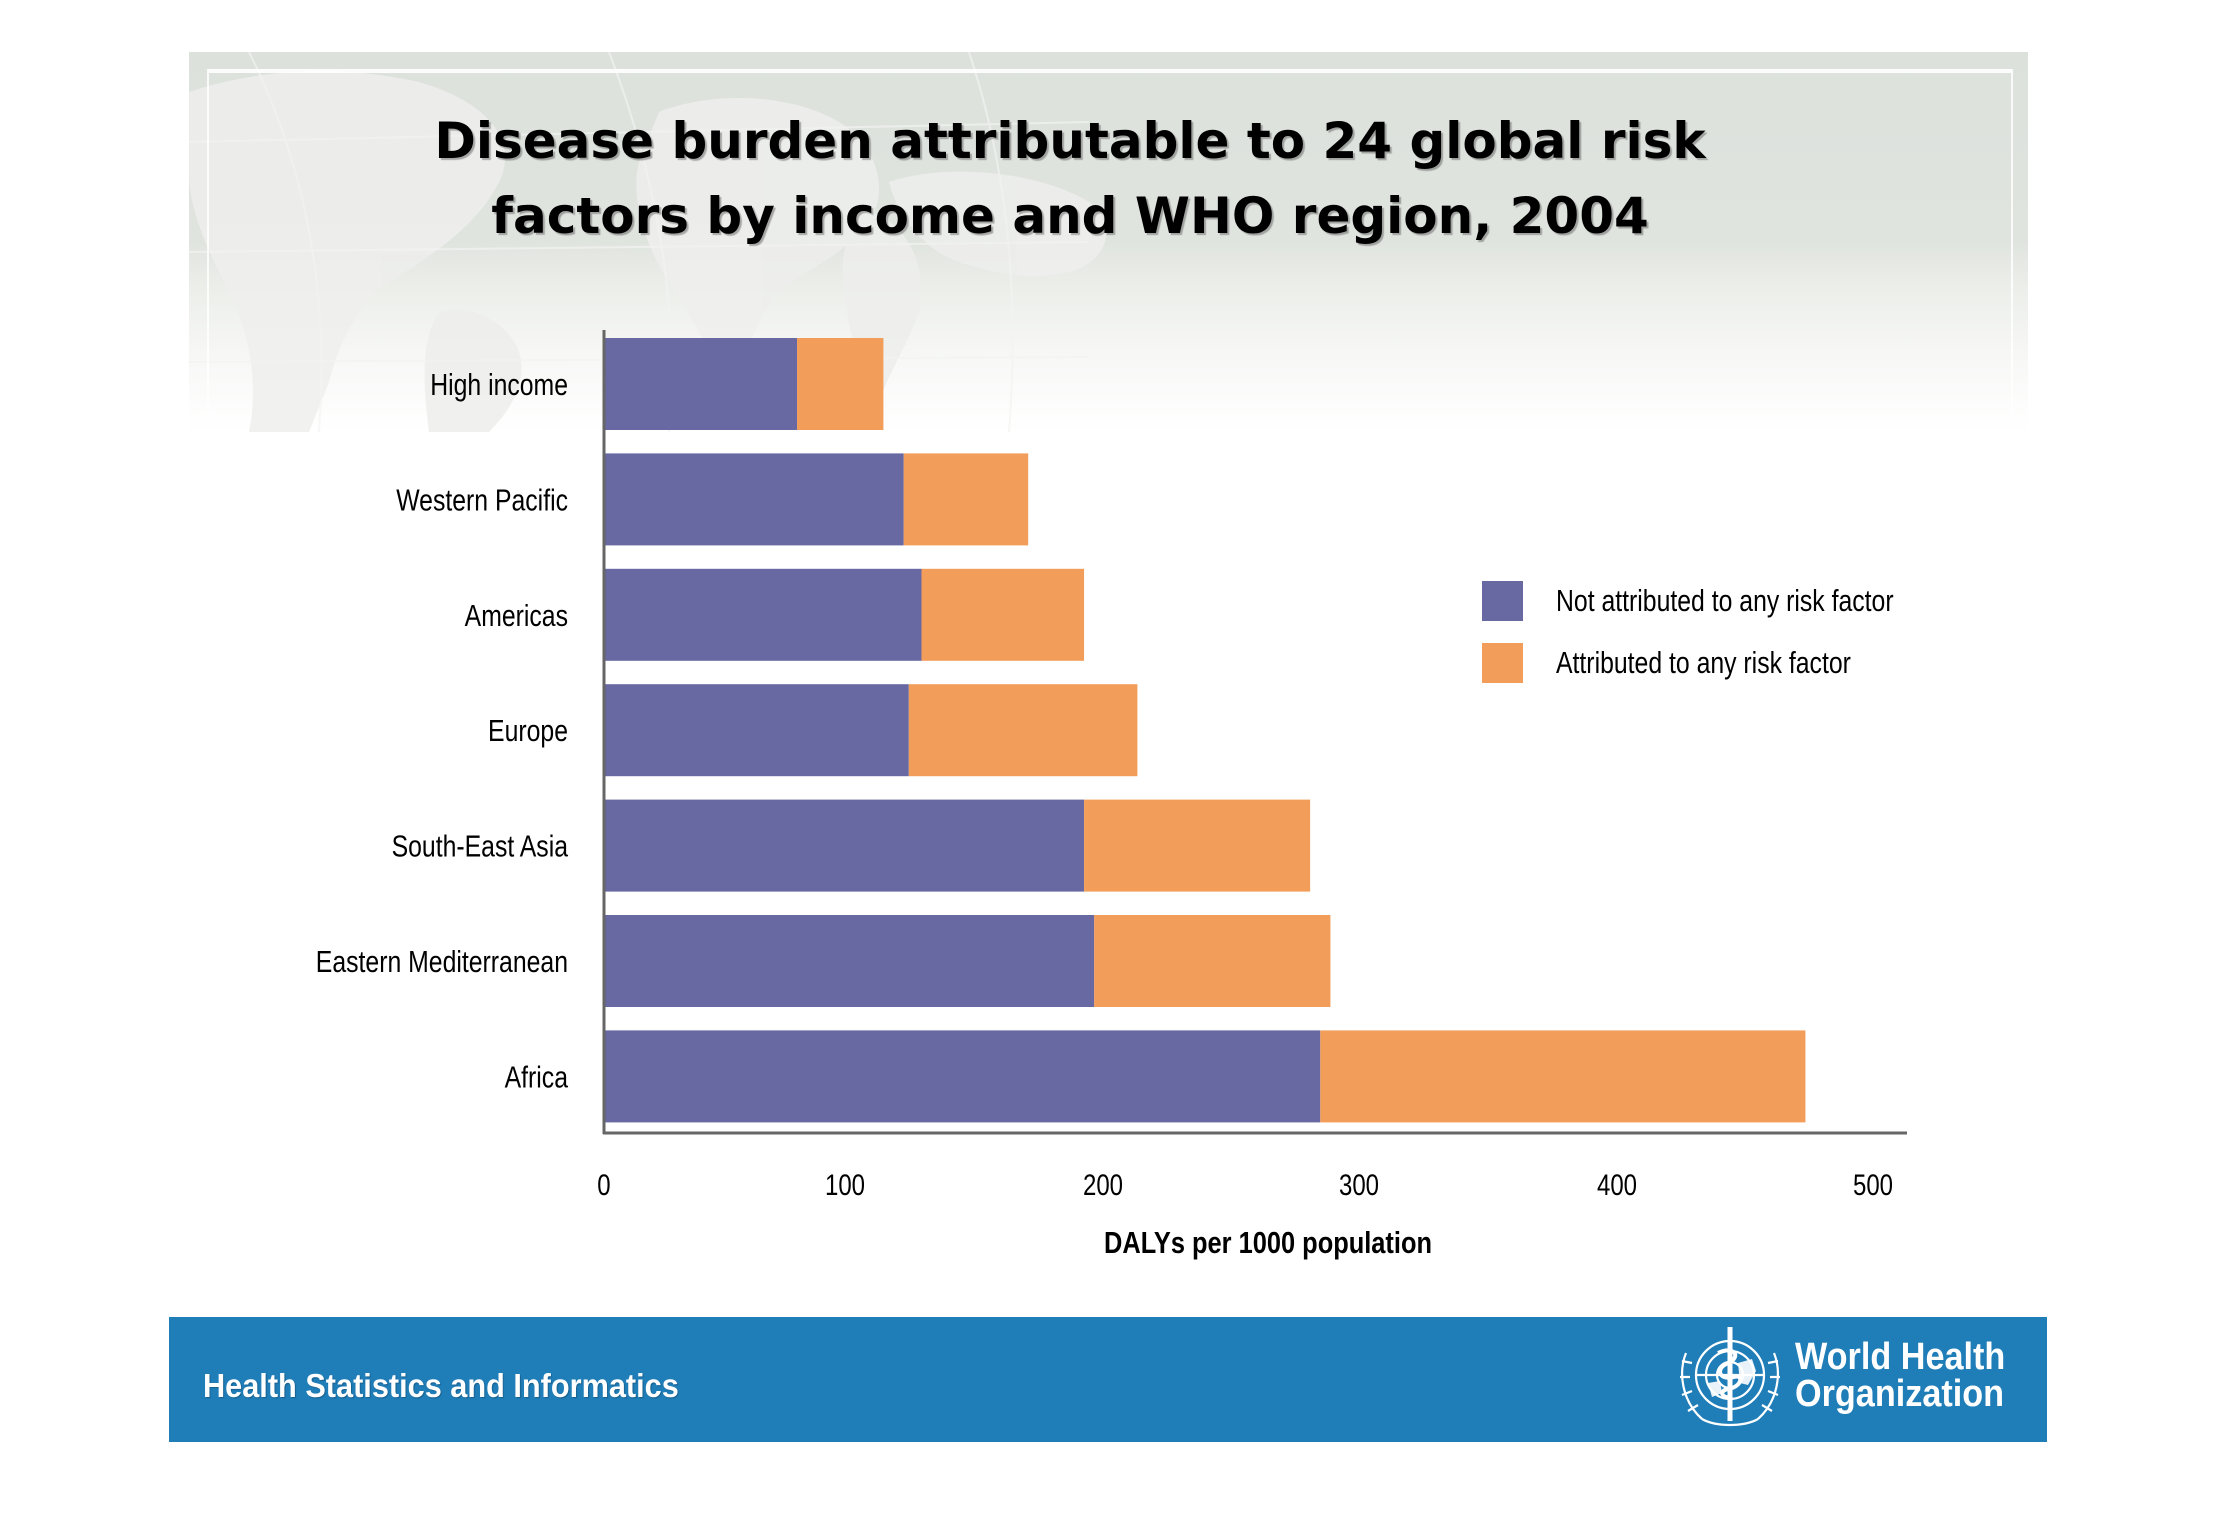 This screenshot has height=1530, width=2216. What do you see at coordinates (754, 499) in the screenshot?
I see `bar-not-attributed-western-pacific` at bounding box center [754, 499].